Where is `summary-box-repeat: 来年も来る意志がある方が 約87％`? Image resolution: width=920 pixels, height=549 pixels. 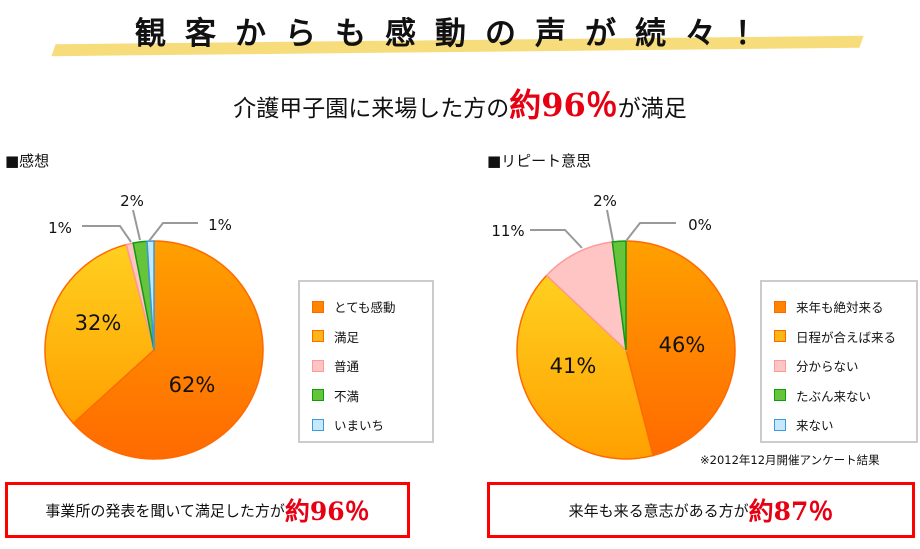 summary-box-repeat: 来年も来る意志がある方が 約87％ is located at coordinates (701, 510).